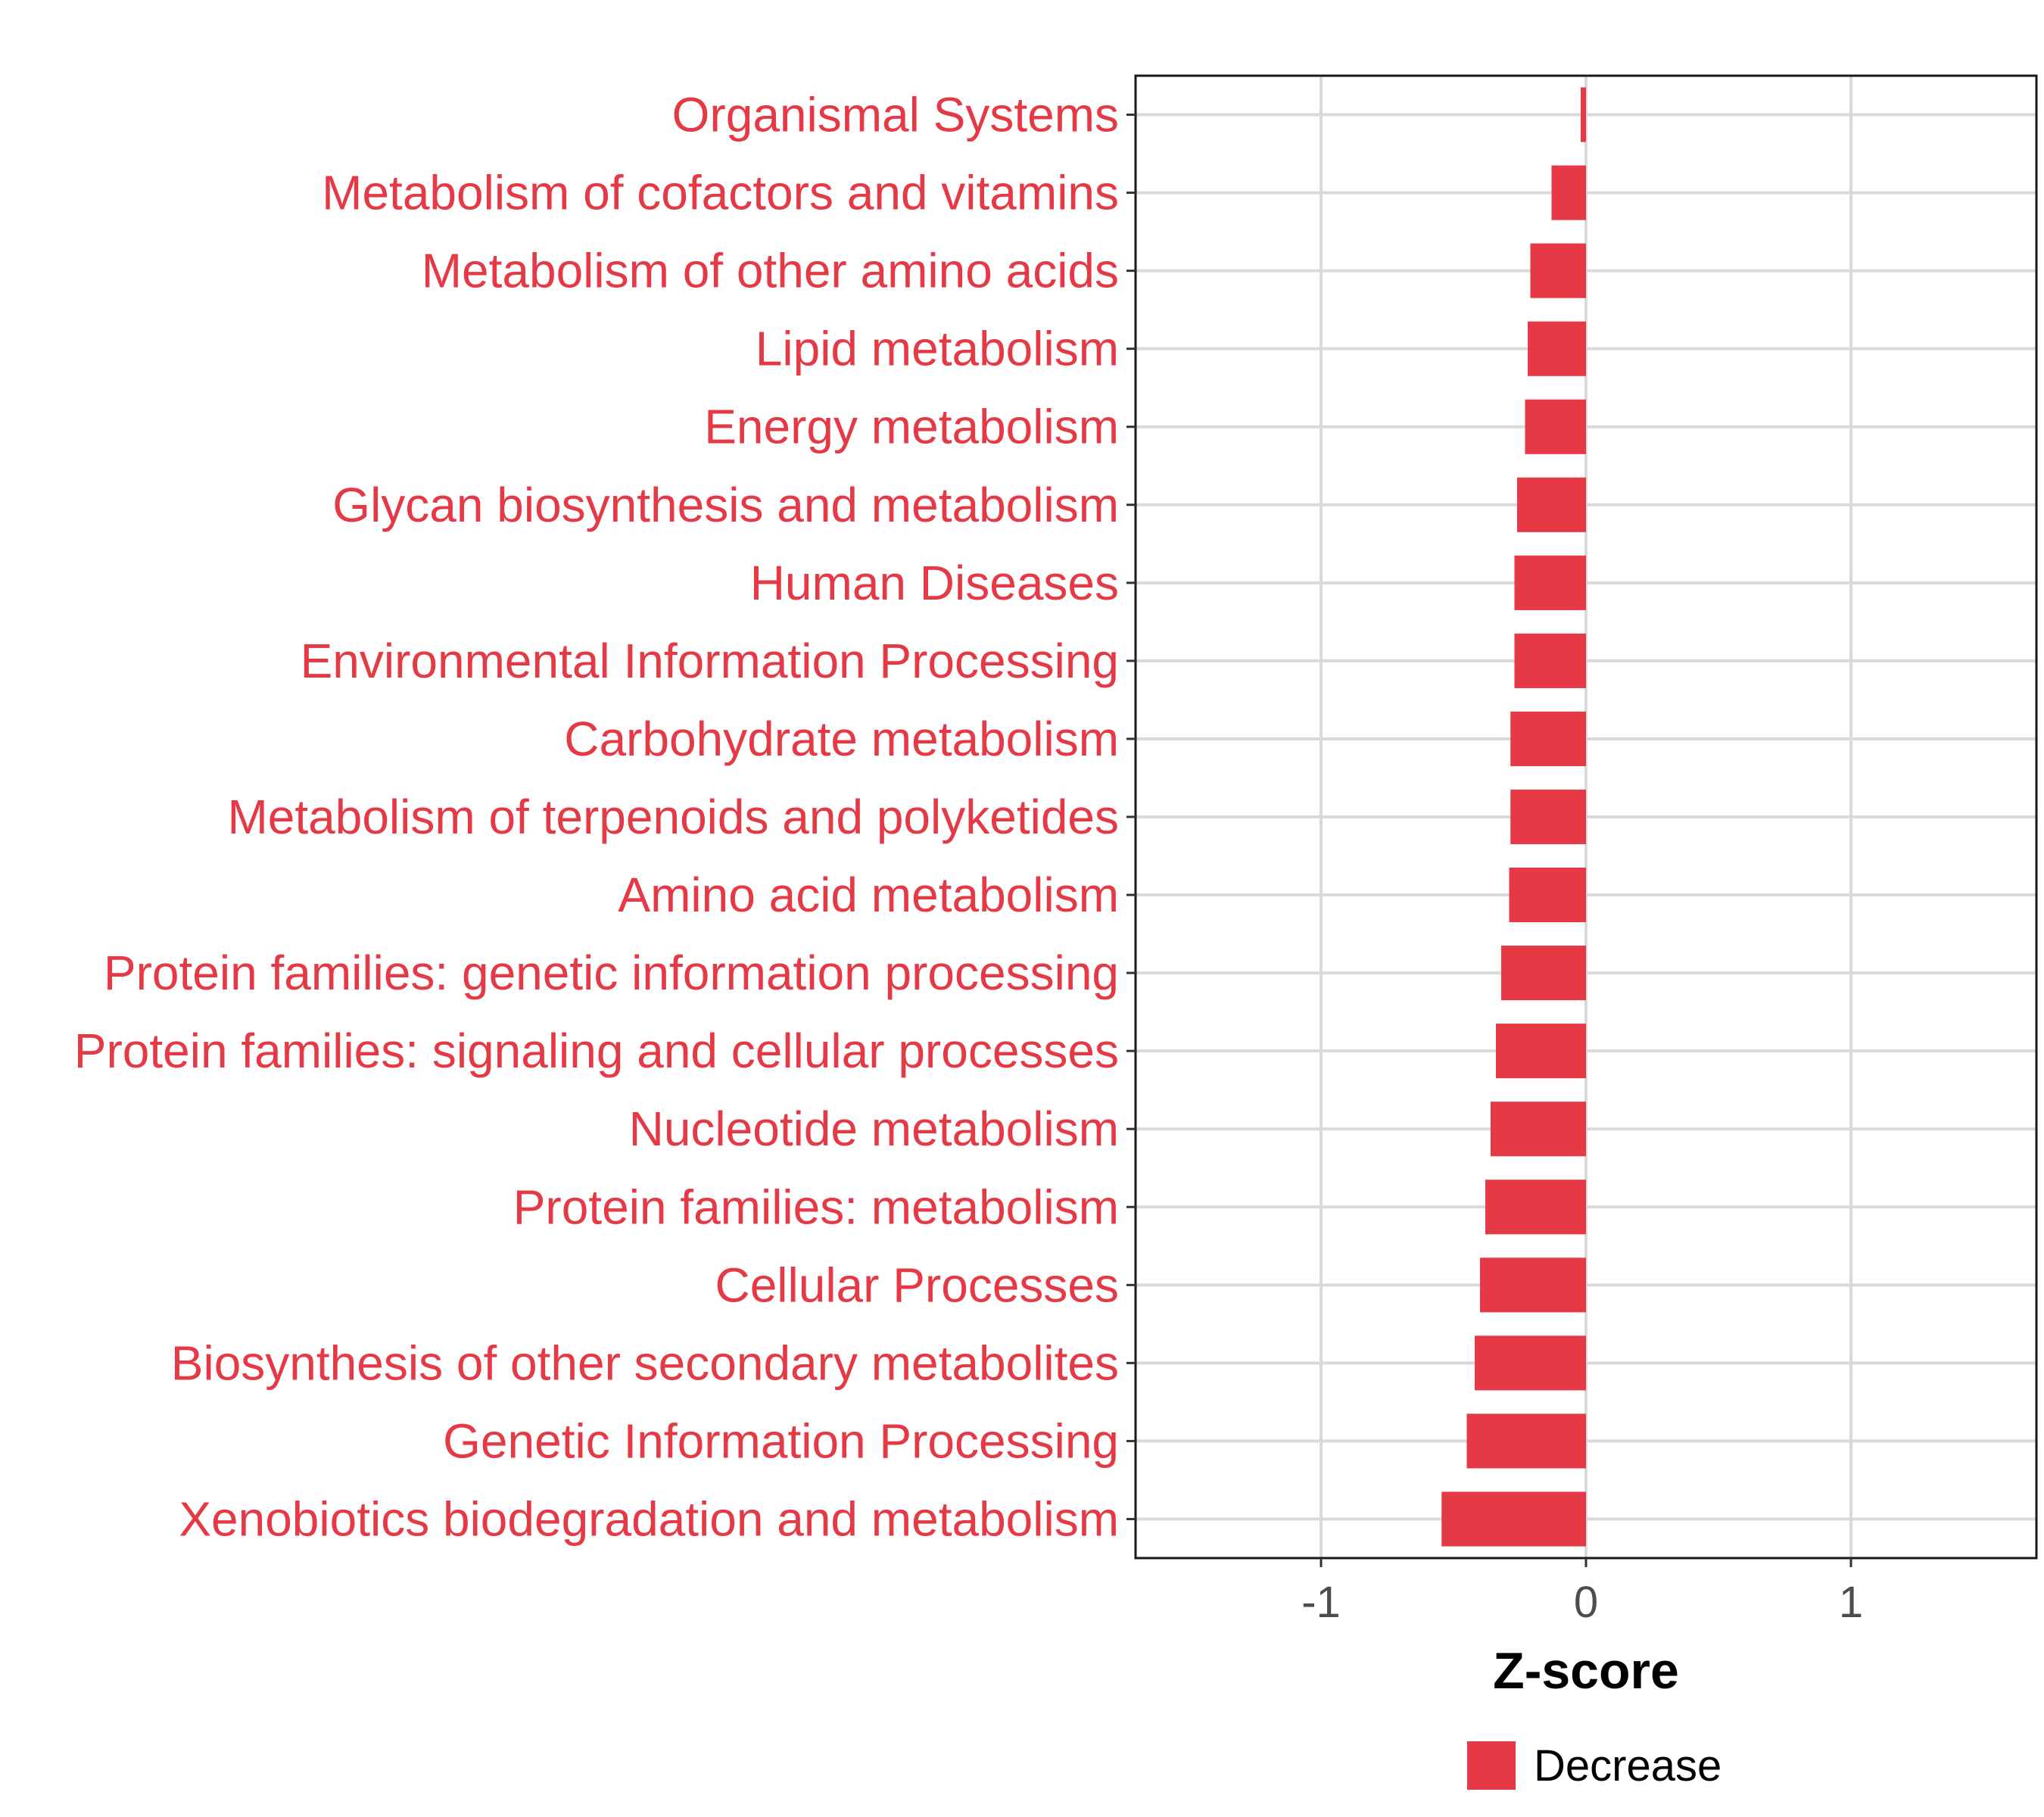 The image size is (2044, 1817). I want to click on y-category-label: Lipid metabolism, so click(937, 349).